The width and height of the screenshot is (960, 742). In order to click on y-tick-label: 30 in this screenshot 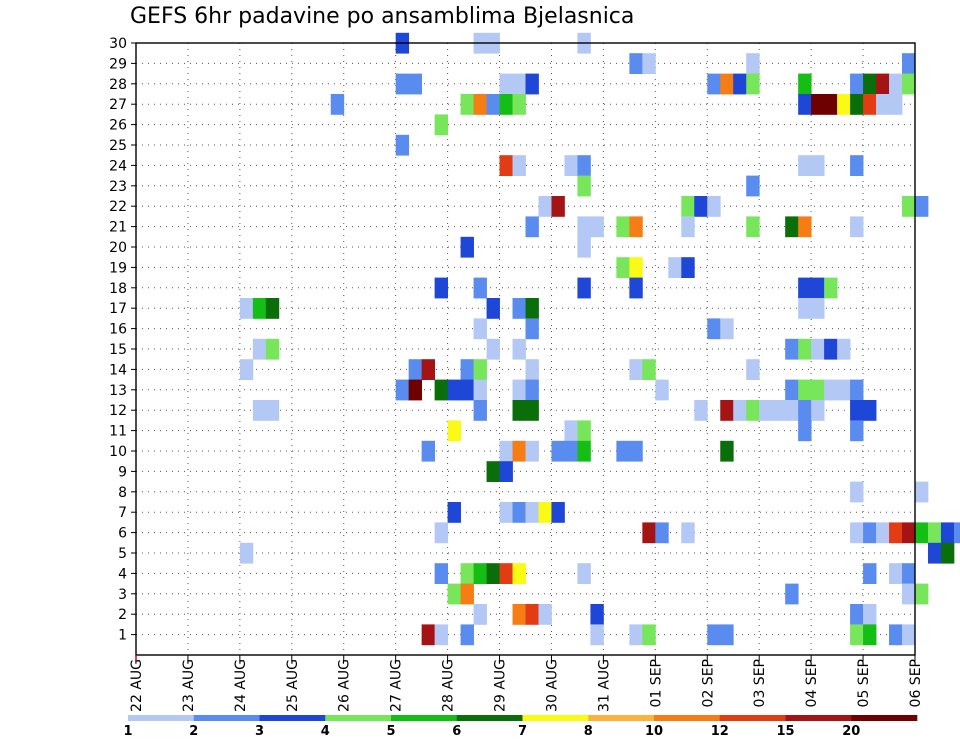, I will do `click(118, 44)`.